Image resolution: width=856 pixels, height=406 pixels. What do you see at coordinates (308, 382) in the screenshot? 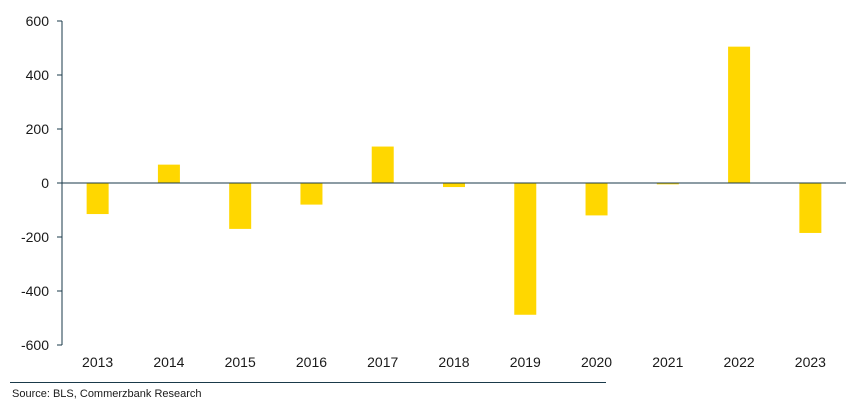
I see `source-divider` at bounding box center [308, 382].